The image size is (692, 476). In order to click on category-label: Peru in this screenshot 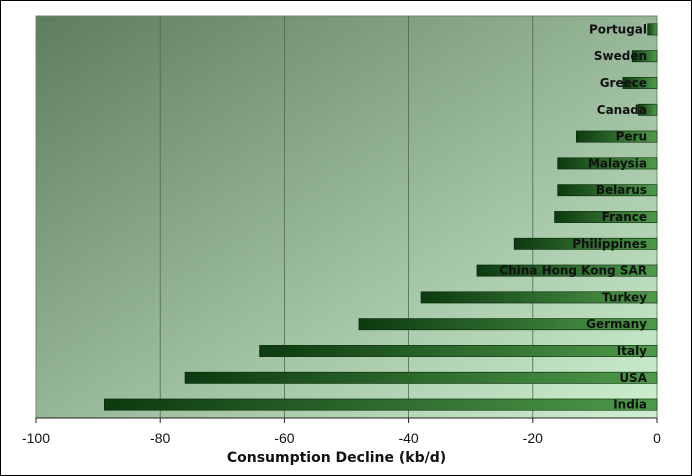, I will do `click(631, 137)`.